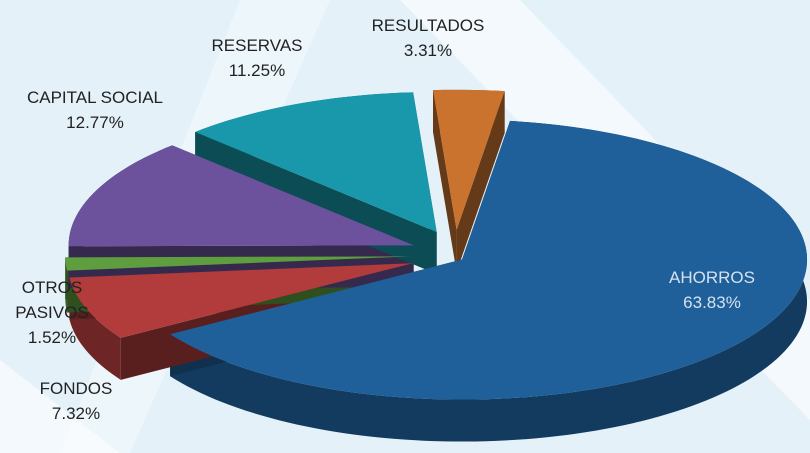 Image resolution: width=810 pixels, height=453 pixels. What do you see at coordinates (95, 97) in the screenshot?
I see `category-label: CAPITAL SOCIAL` at bounding box center [95, 97].